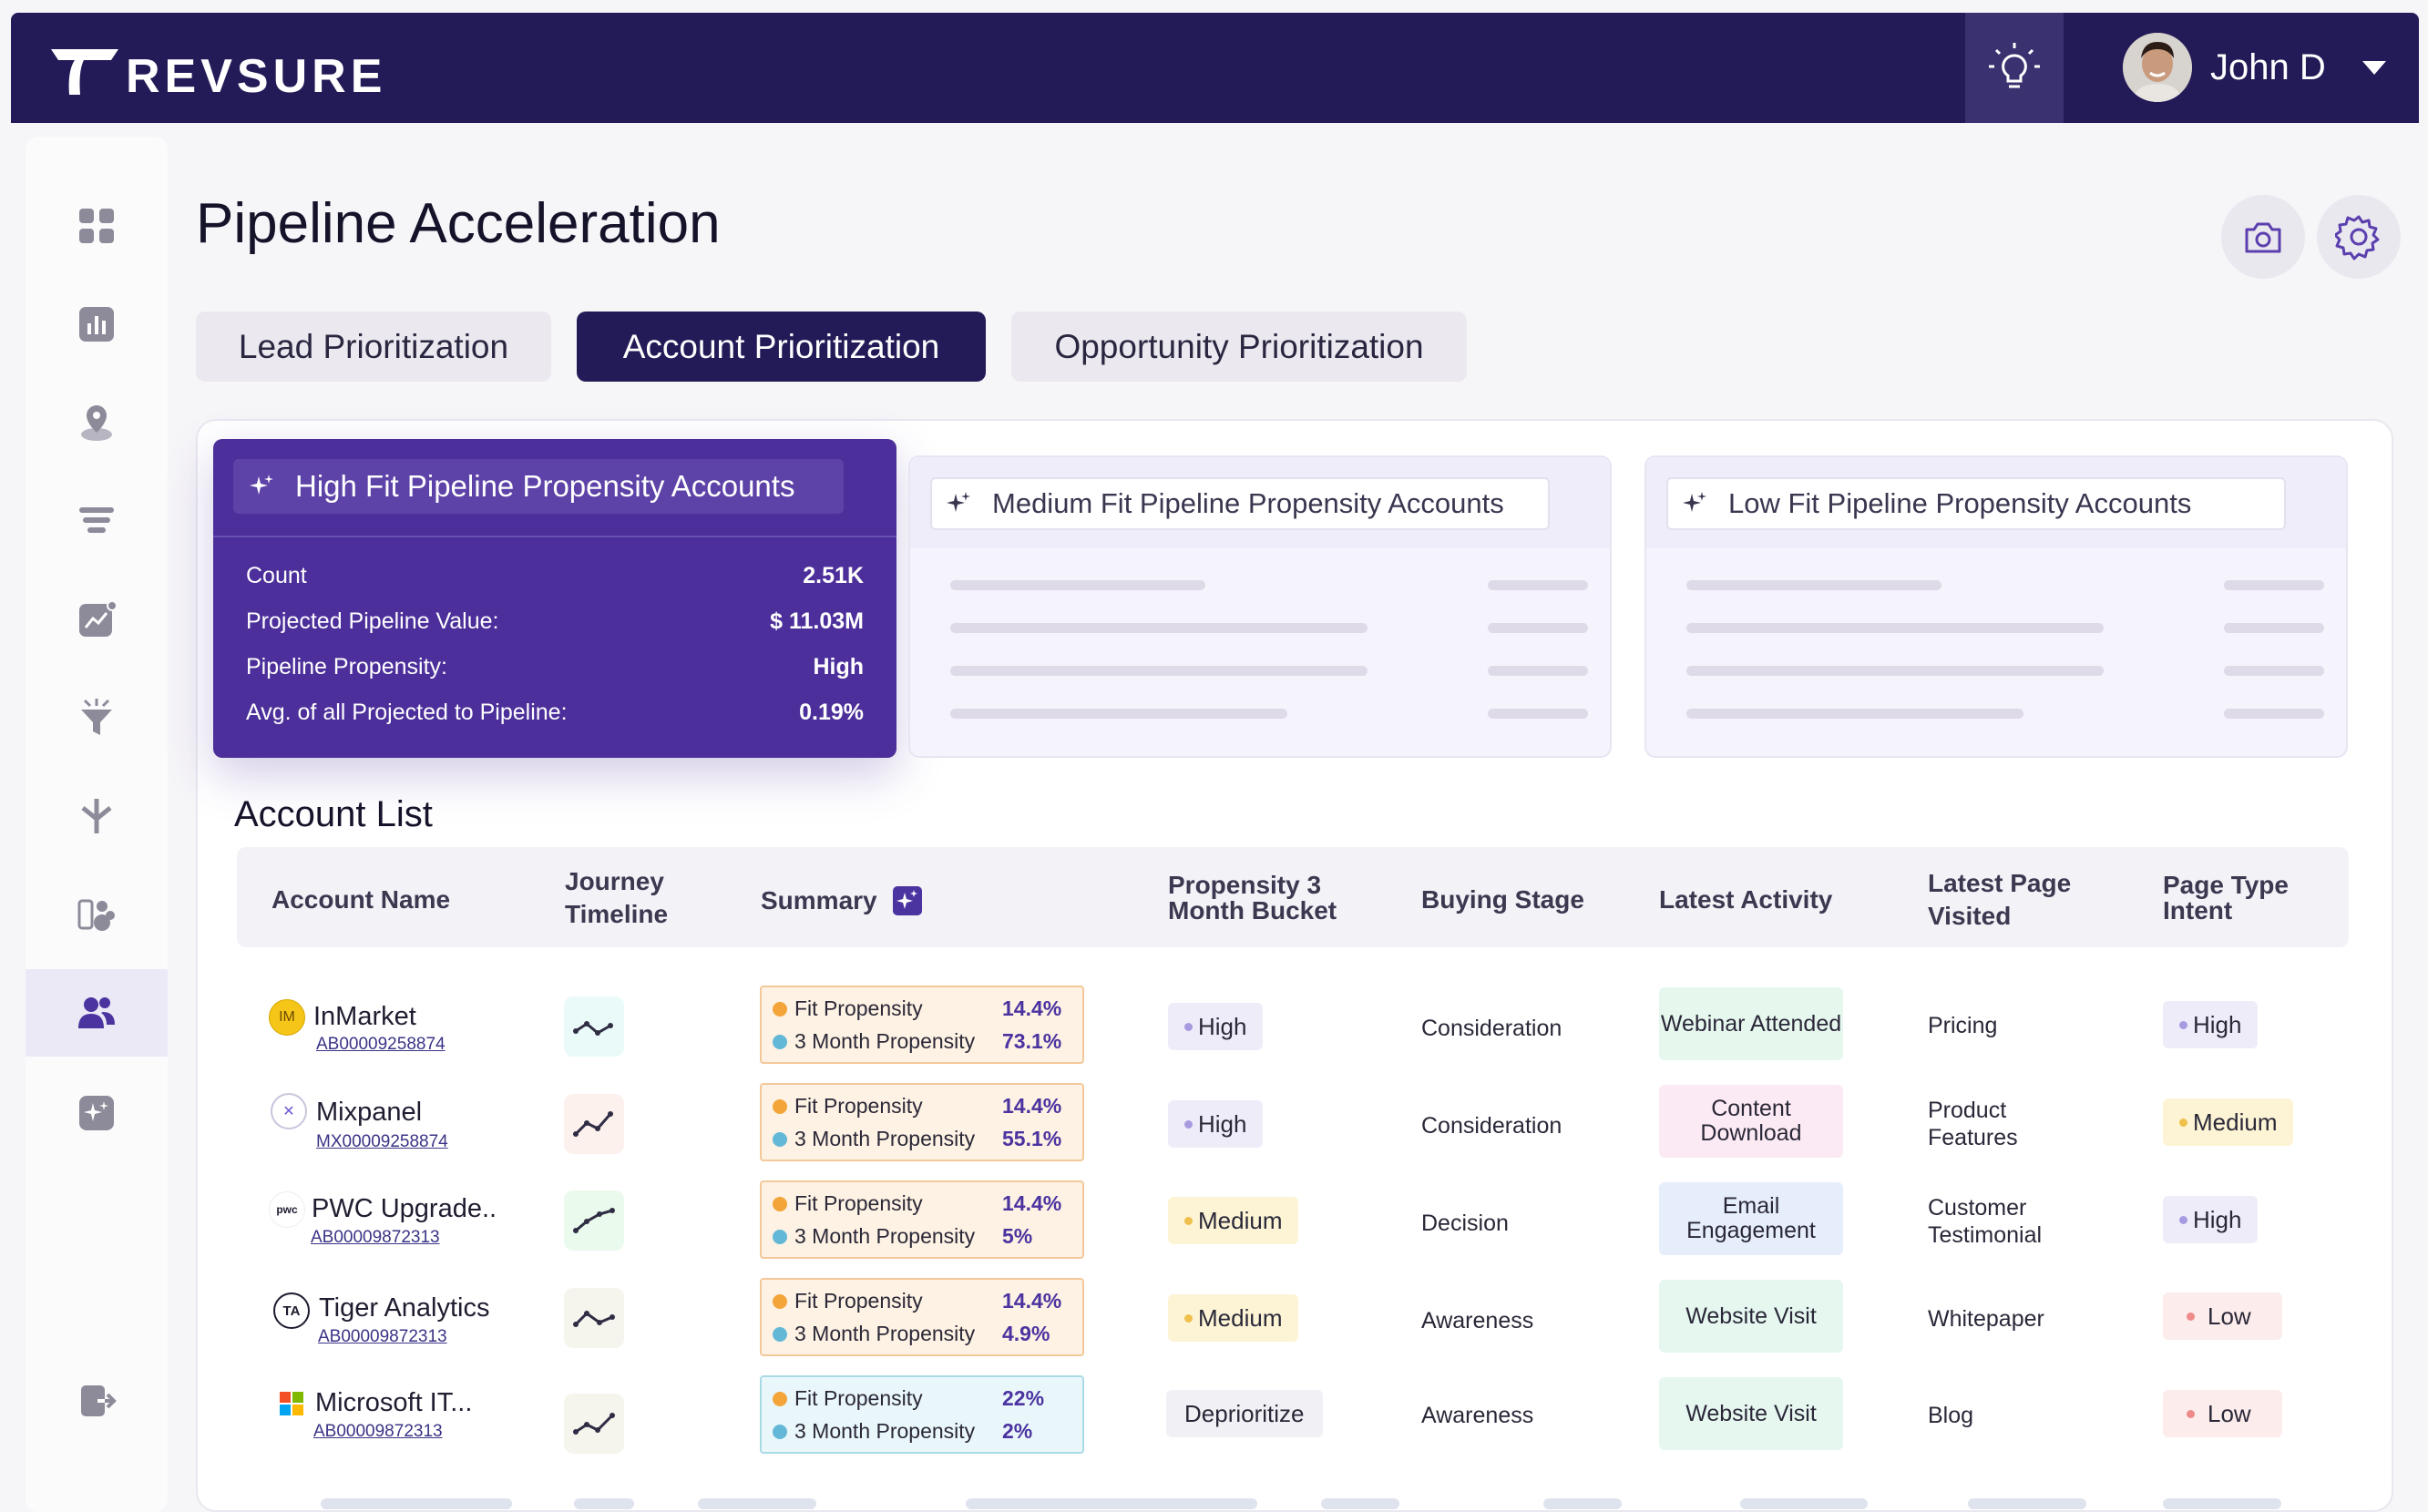 This screenshot has width=2428, height=1512. I want to click on sidebar-item-geo, so click(97, 422).